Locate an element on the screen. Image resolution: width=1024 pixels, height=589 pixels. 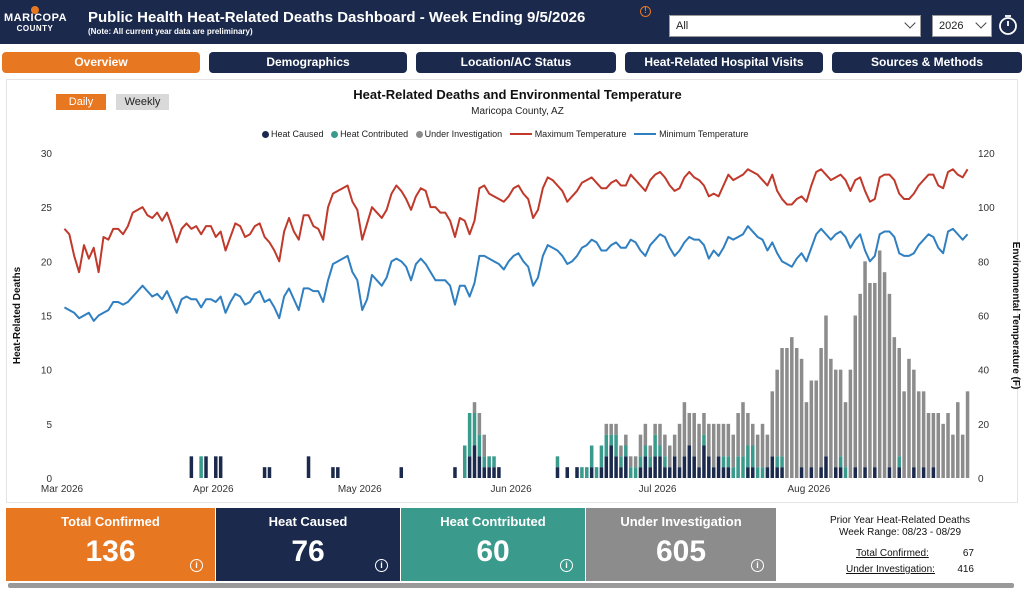
filter-dropdown: All is located at coordinates (795, 26).